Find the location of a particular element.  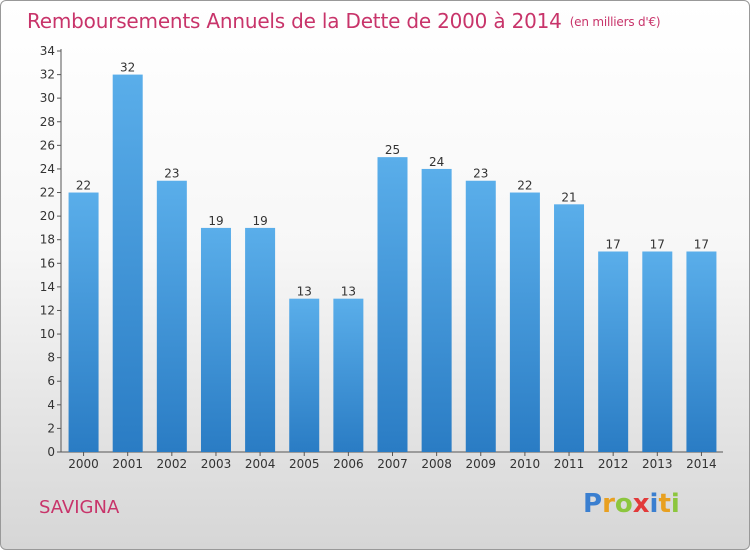

x-tick-label-2012: 2012 is located at coordinates (613, 464).